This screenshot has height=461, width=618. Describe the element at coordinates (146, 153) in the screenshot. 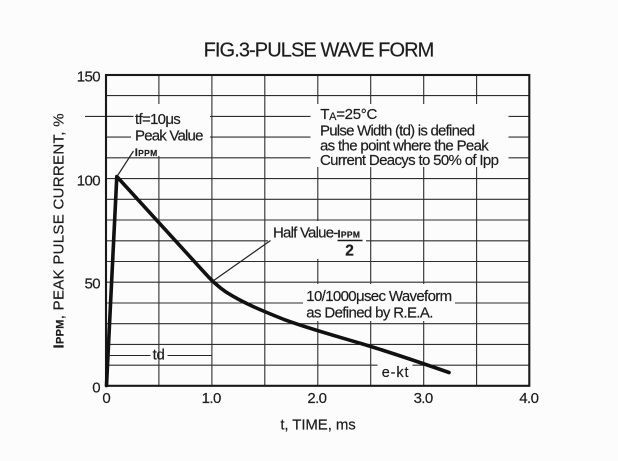

I see `svg-text: IPPM` at that location.